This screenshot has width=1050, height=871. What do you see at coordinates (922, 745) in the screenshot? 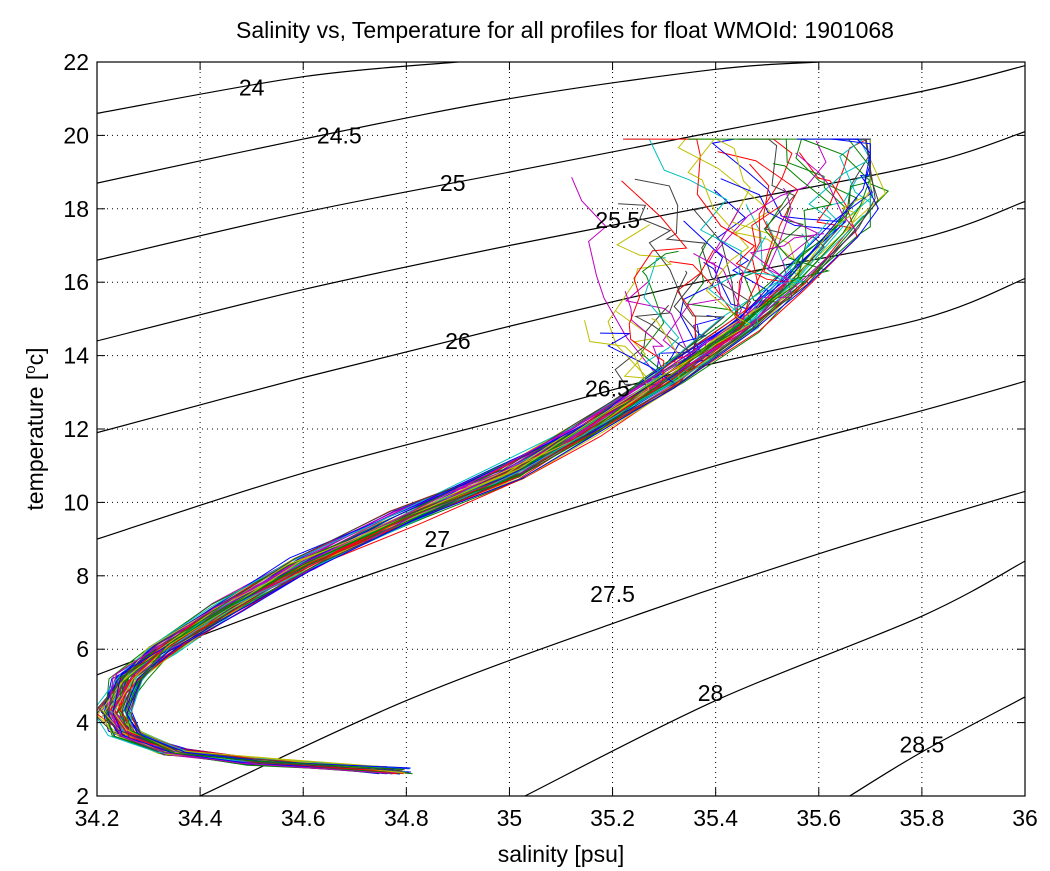
I see `density-label-28.5: 28.5` at bounding box center [922, 745].